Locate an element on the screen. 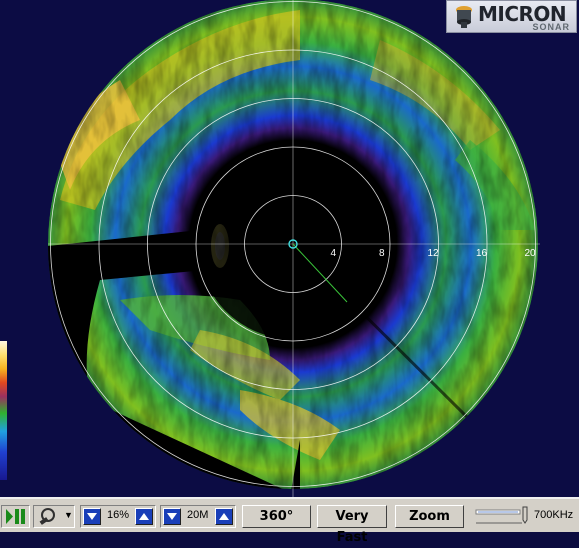 The height and width of the screenshot is (548, 579). slider-icon is located at coordinates (501, 515).